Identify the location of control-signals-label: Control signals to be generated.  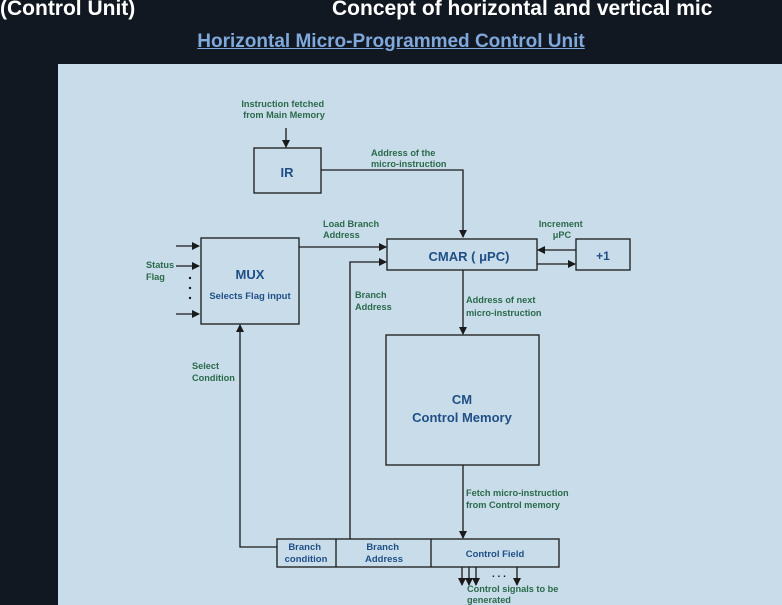
(514, 594).